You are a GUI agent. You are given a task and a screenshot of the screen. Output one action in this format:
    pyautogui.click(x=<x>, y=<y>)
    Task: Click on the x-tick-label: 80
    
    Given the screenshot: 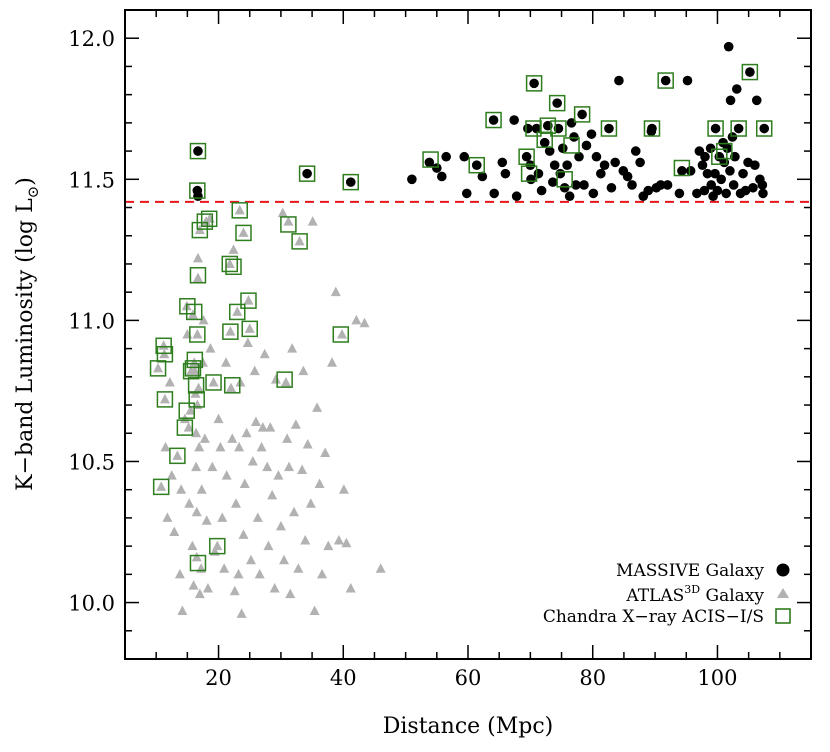 What is the action you would take?
    pyautogui.click(x=592, y=678)
    